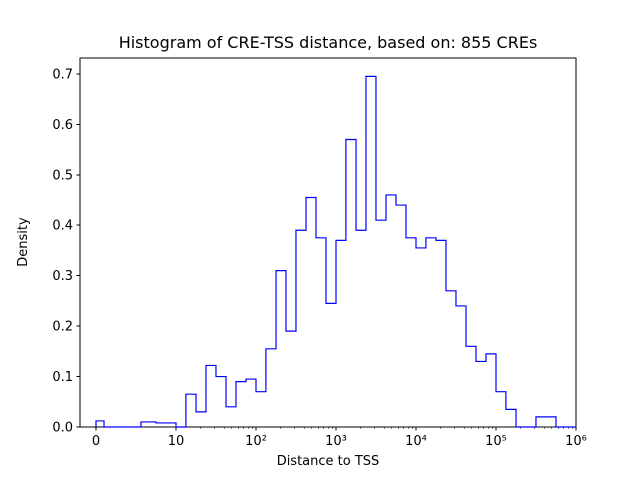 The image size is (640, 480). Describe the element at coordinates (62, 428) in the screenshot. I see `y-tick-label: 0.0` at that location.